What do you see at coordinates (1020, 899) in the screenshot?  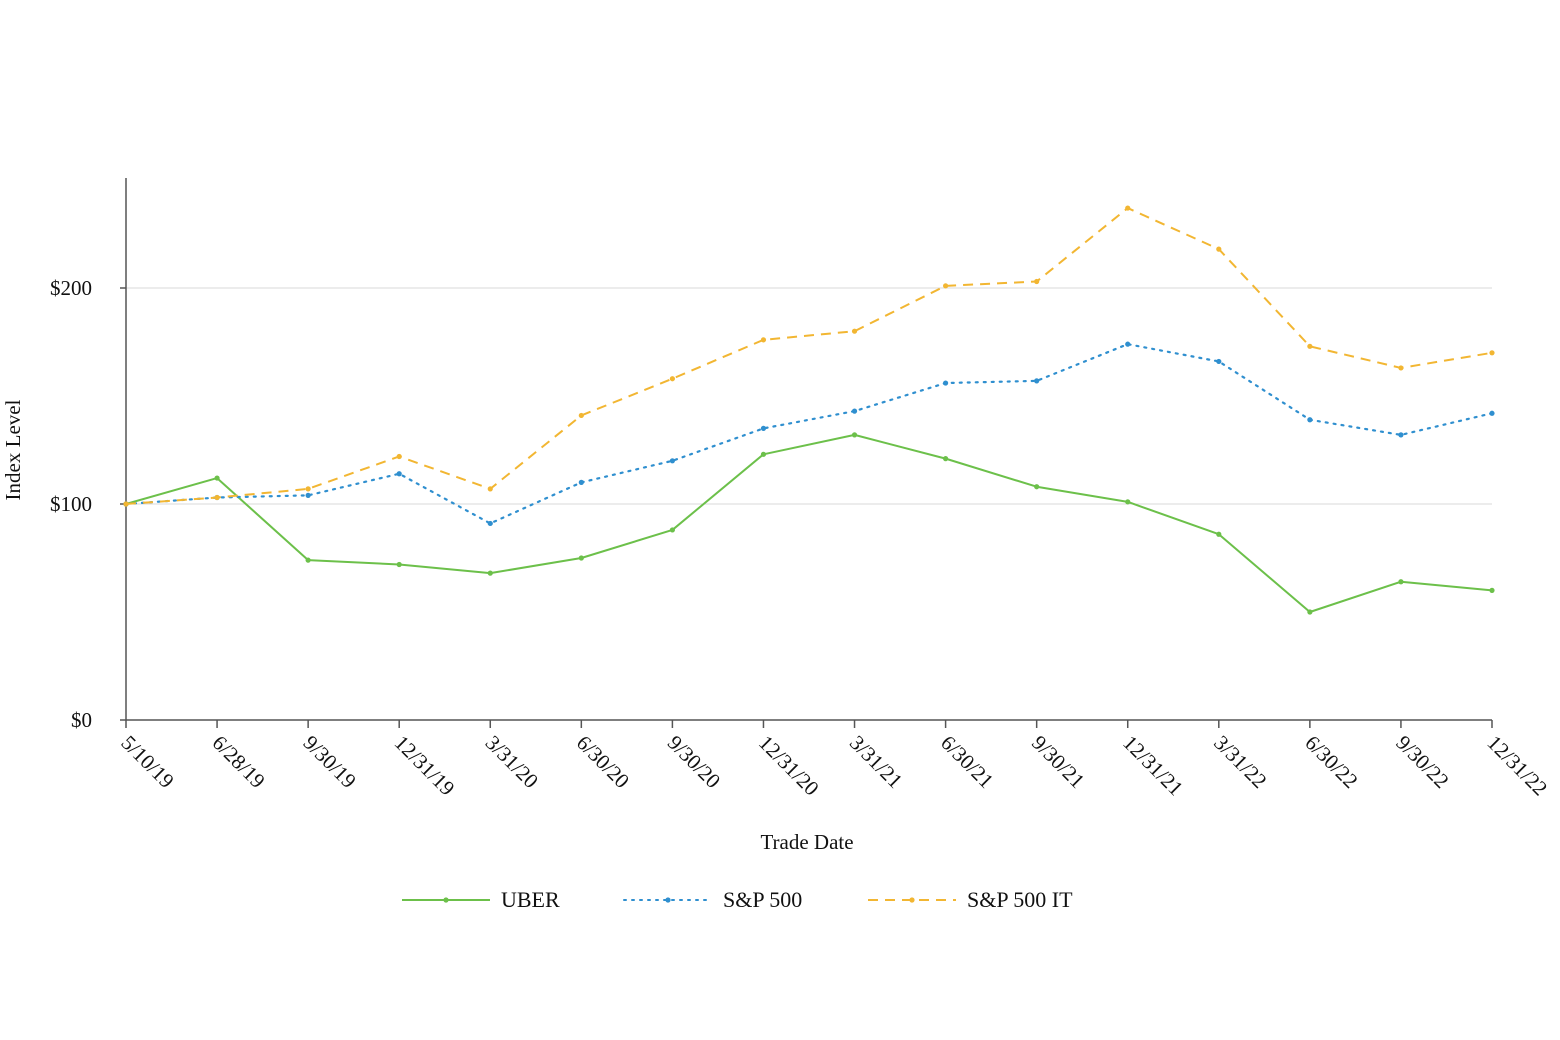 I see `legend-label: S&P 500 IT` at bounding box center [1020, 899].